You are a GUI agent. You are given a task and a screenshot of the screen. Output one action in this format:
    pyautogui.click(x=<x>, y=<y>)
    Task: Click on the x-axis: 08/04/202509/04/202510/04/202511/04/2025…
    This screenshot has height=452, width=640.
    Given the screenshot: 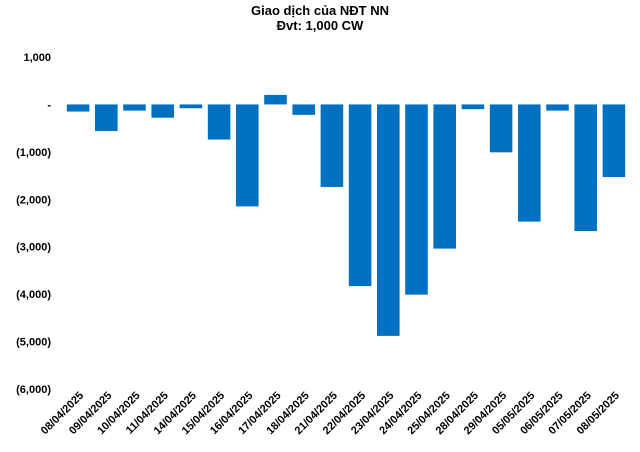 What is the action you would take?
    pyautogui.click(x=330, y=413)
    